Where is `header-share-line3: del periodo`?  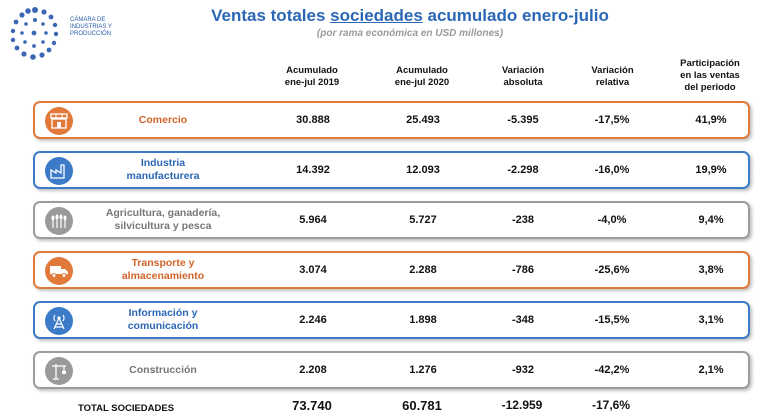
header-share-line3: del periodo is located at coordinates (710, 87).